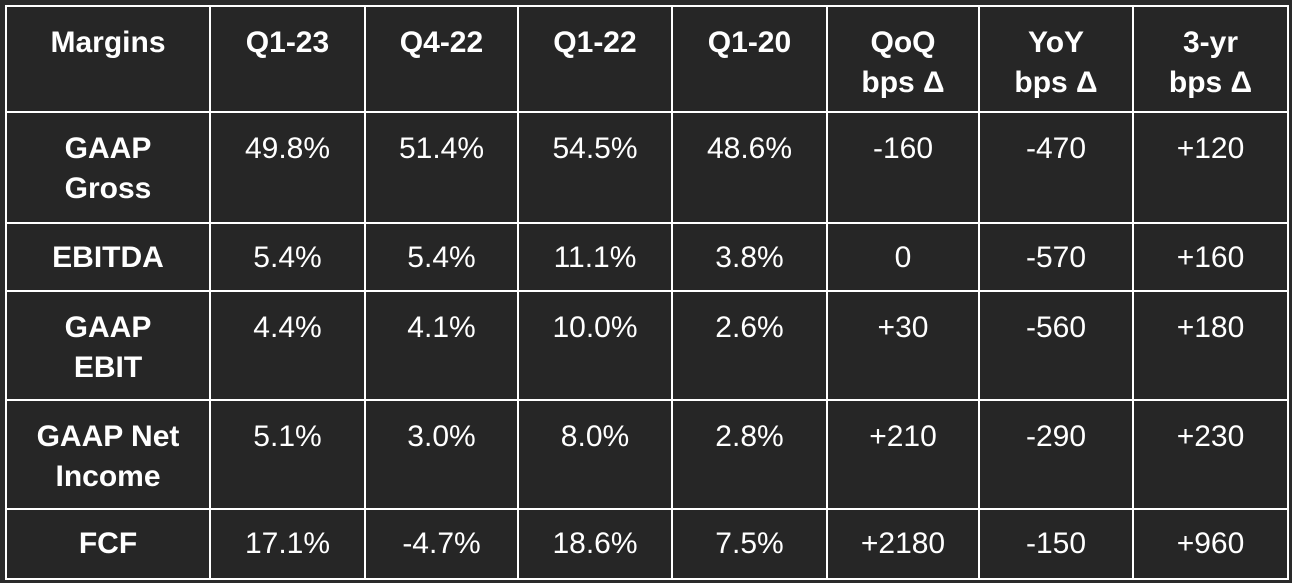 The image size is (1292, 583). What do you see at coordinates (287, 454) in the screenshot?
I see `cell-value: 5.1%` at bounding box center [287, 454].